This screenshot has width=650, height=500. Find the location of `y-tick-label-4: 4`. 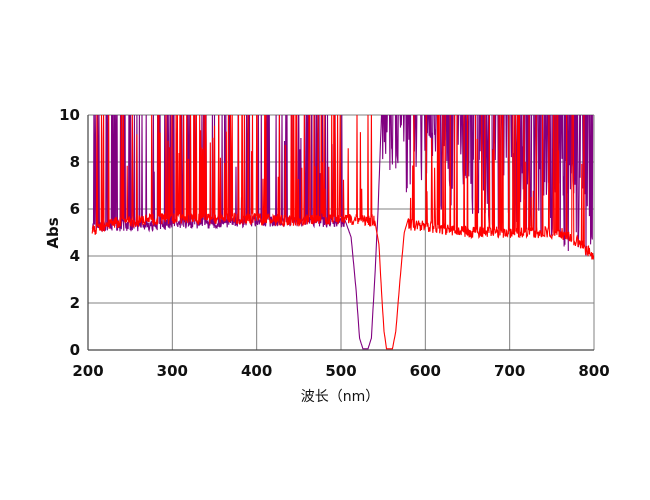

y-tick-label-4: 4 is located at coordinates (75, 256).